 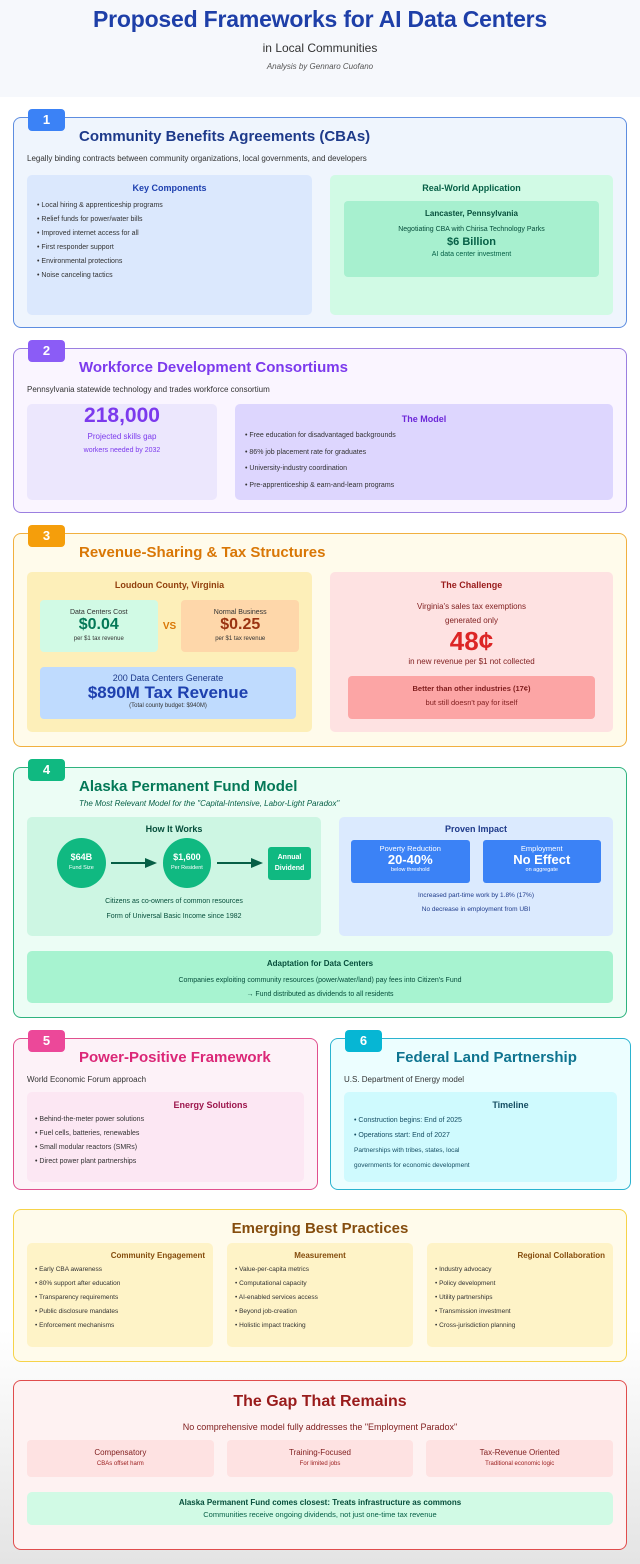 I want to click on approach-title: Training-Focused, so click(x=320, y=1452).